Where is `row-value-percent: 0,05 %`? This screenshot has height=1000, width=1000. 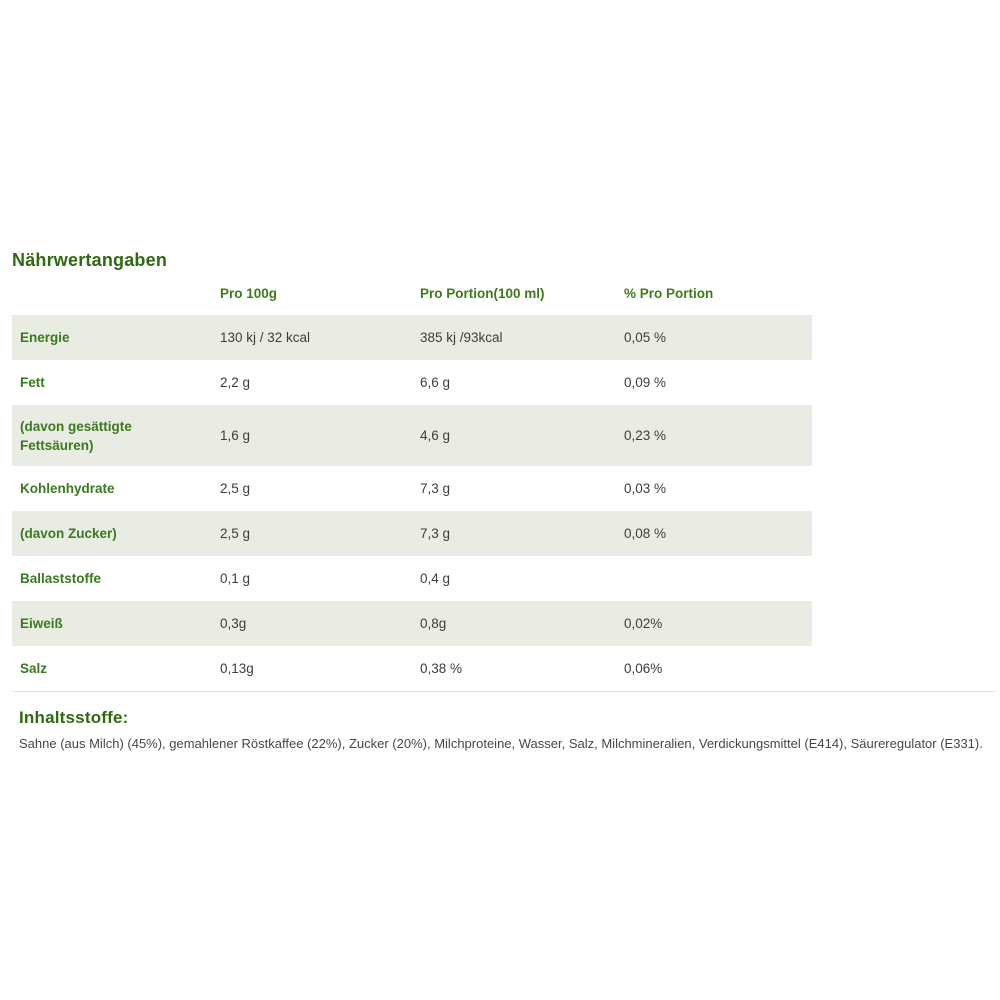 row-value-percent: 0,05 % is located at coordinates (645, 337).